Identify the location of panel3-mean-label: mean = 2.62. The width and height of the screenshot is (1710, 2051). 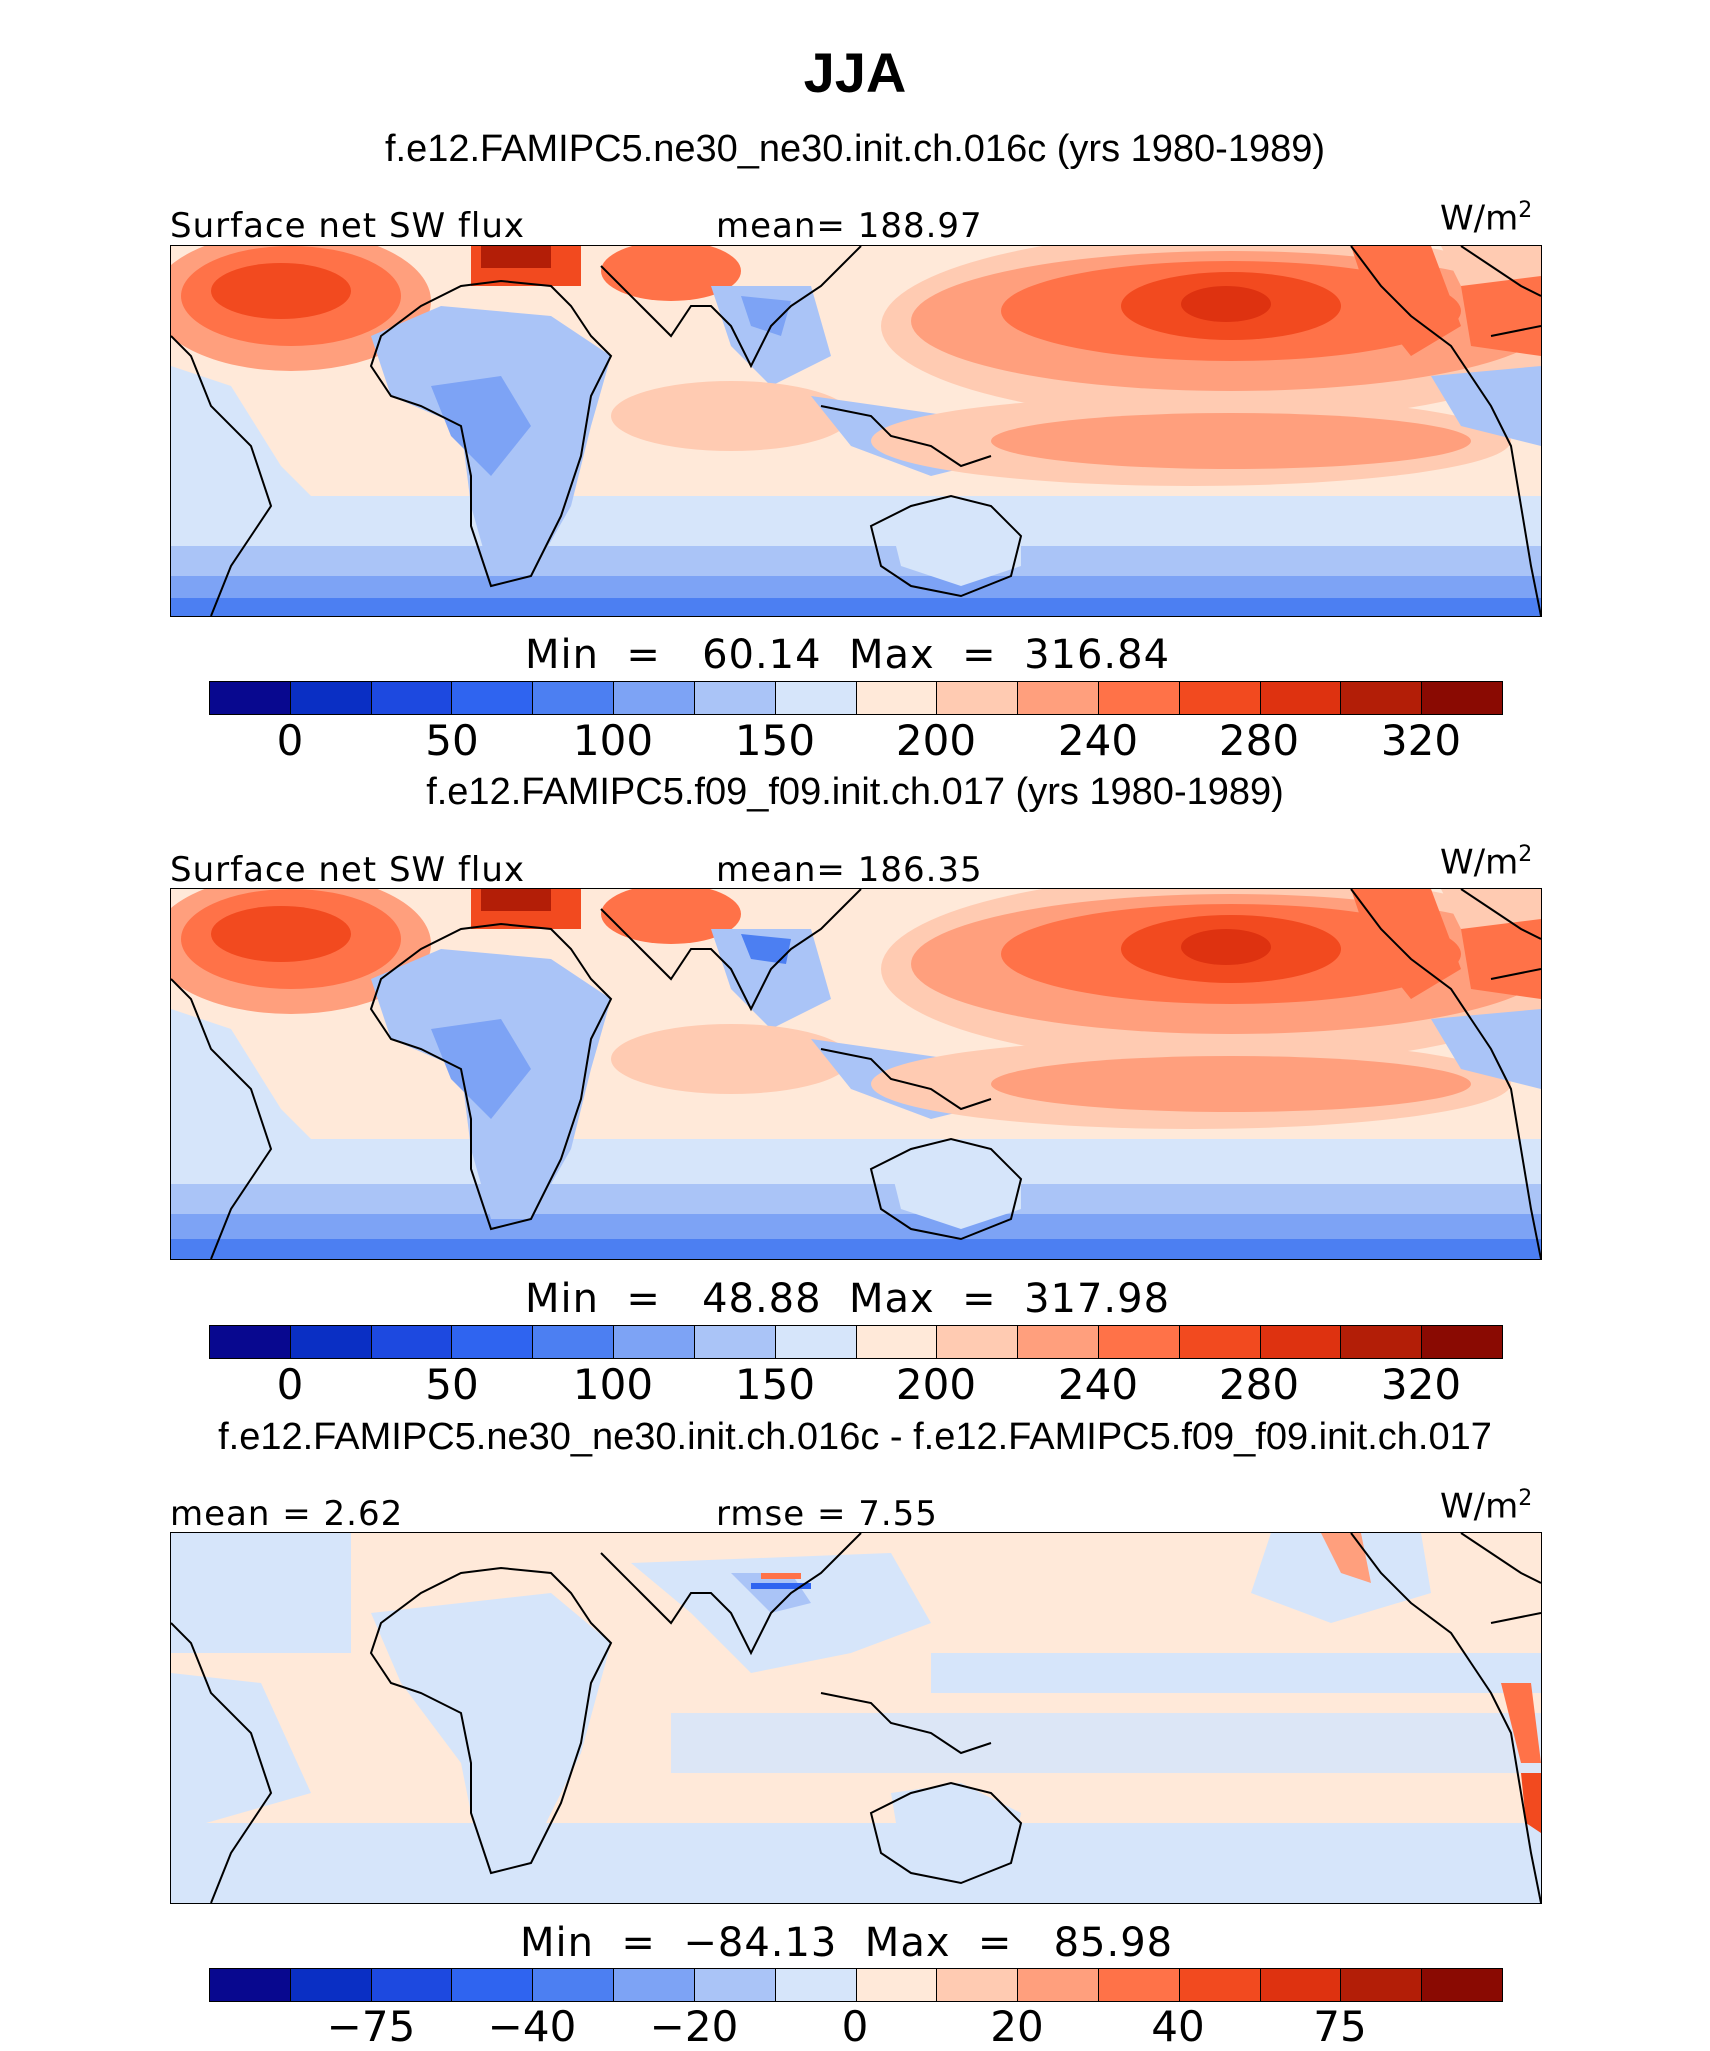
(287, 1514).